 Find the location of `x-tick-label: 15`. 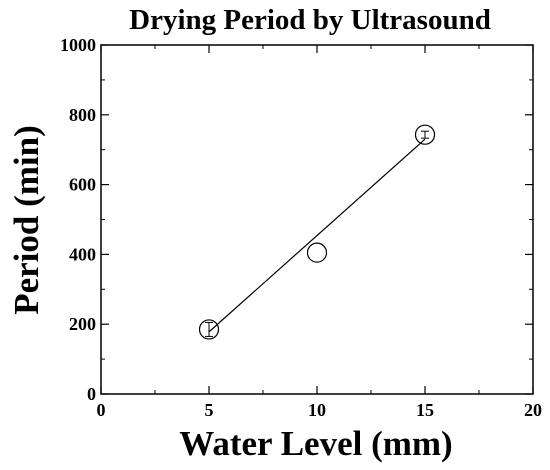

x-tick-label: 15 is located at coordinates (425, 410).